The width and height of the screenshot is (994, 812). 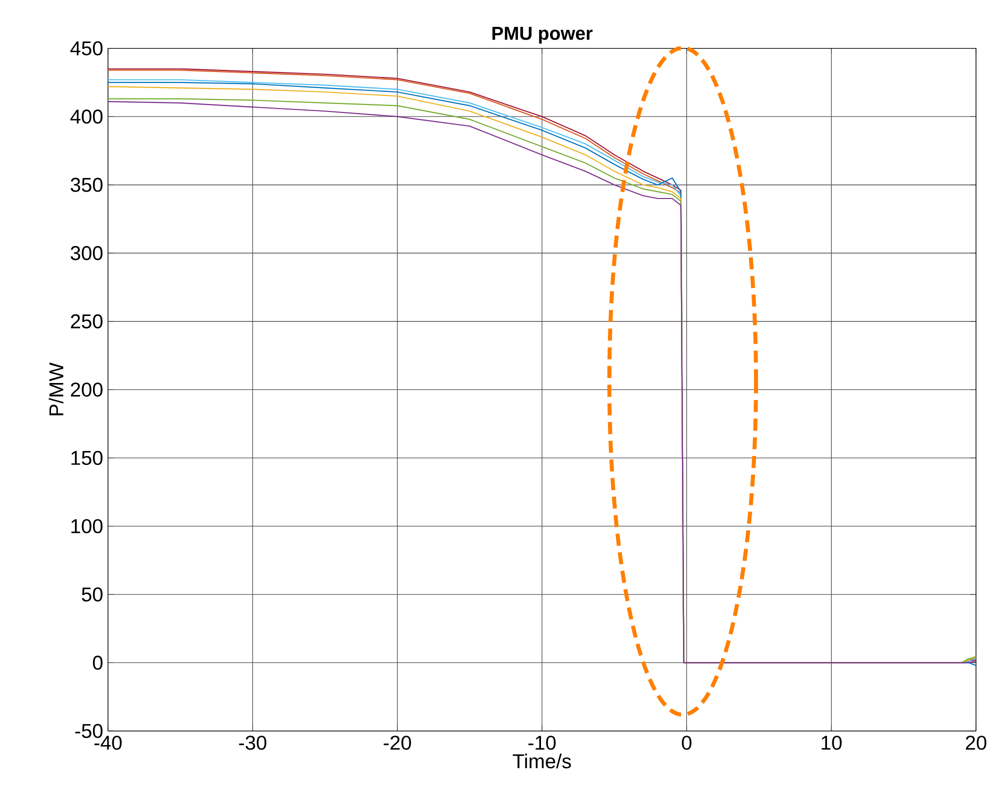 I want to click on x-tick-label: -10, so click(x=542, y=743).